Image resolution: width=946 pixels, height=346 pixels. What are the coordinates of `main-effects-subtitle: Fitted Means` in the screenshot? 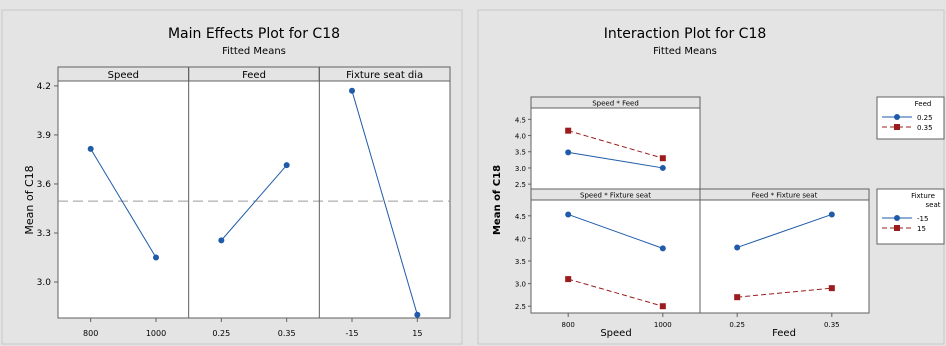 It's located at (254, 51).